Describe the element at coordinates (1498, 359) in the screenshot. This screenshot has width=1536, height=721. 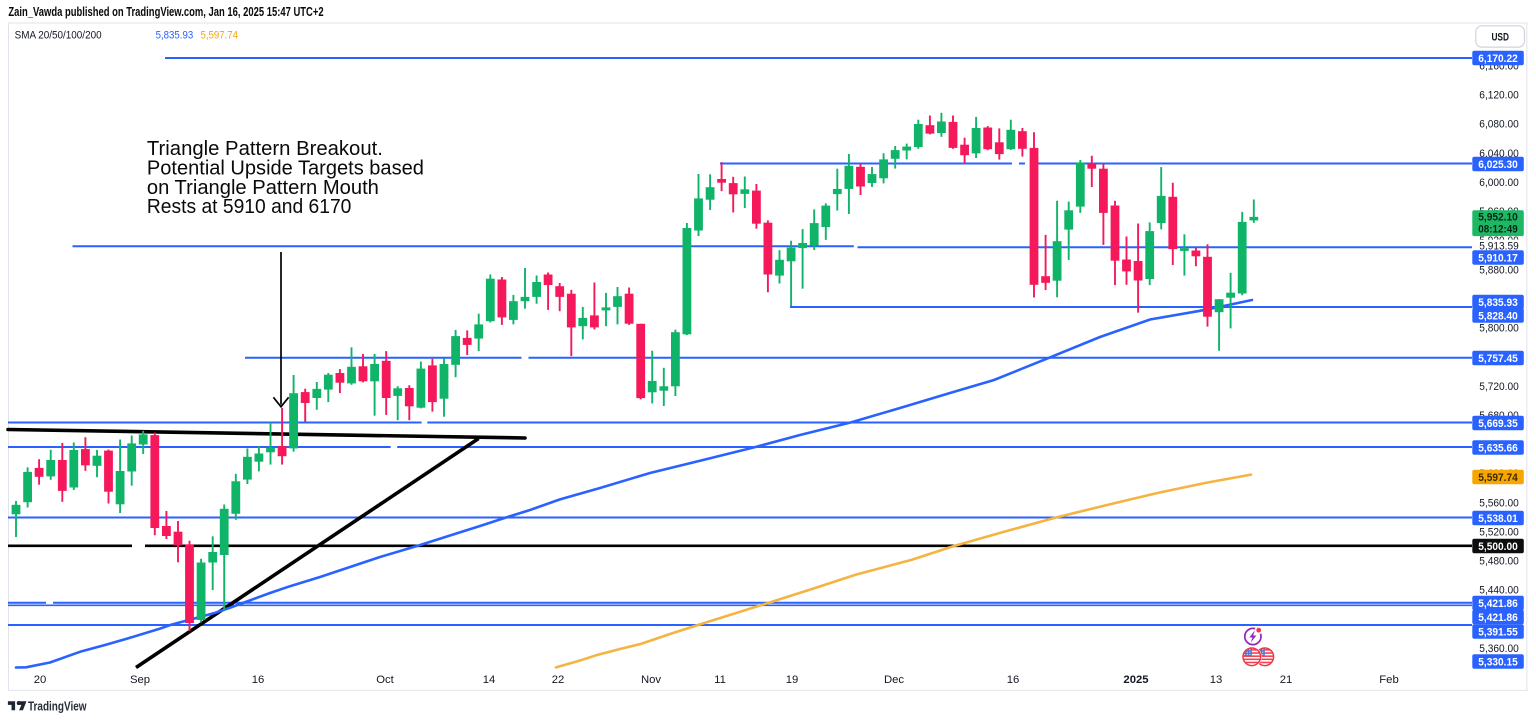
I see `svg-text: 5,757.45` at that location.